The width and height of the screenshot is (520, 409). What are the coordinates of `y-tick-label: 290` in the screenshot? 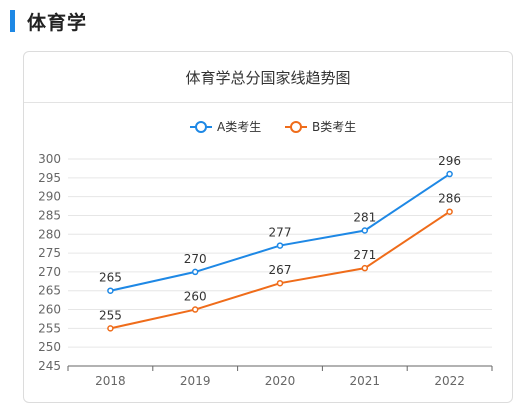 It's located at (49, 197).